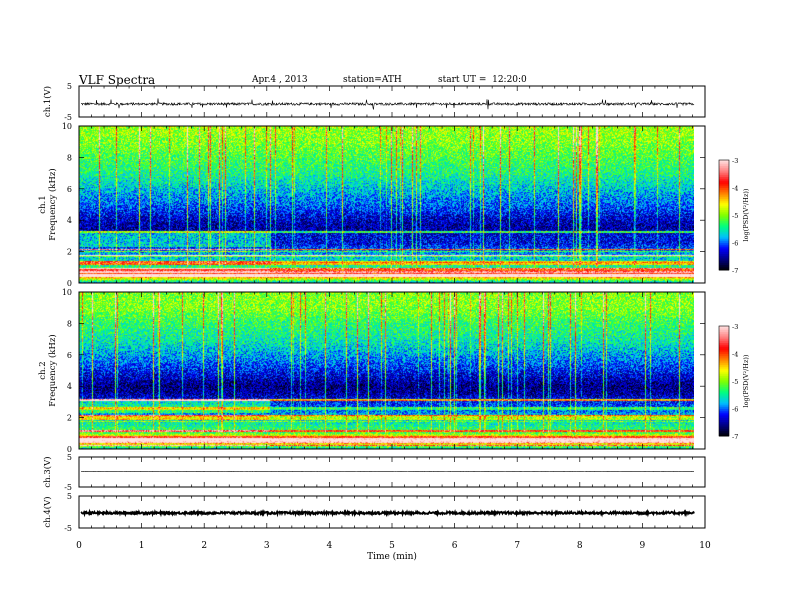  I want to click on ch3-waveform-ylabel: ch.3(V), so click(47, 471).